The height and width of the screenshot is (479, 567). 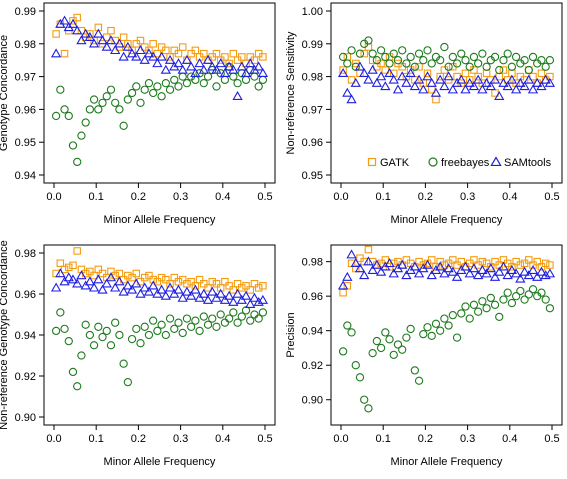 I want to click on x-tick-label: 0.3, so click(x=180, y=197).